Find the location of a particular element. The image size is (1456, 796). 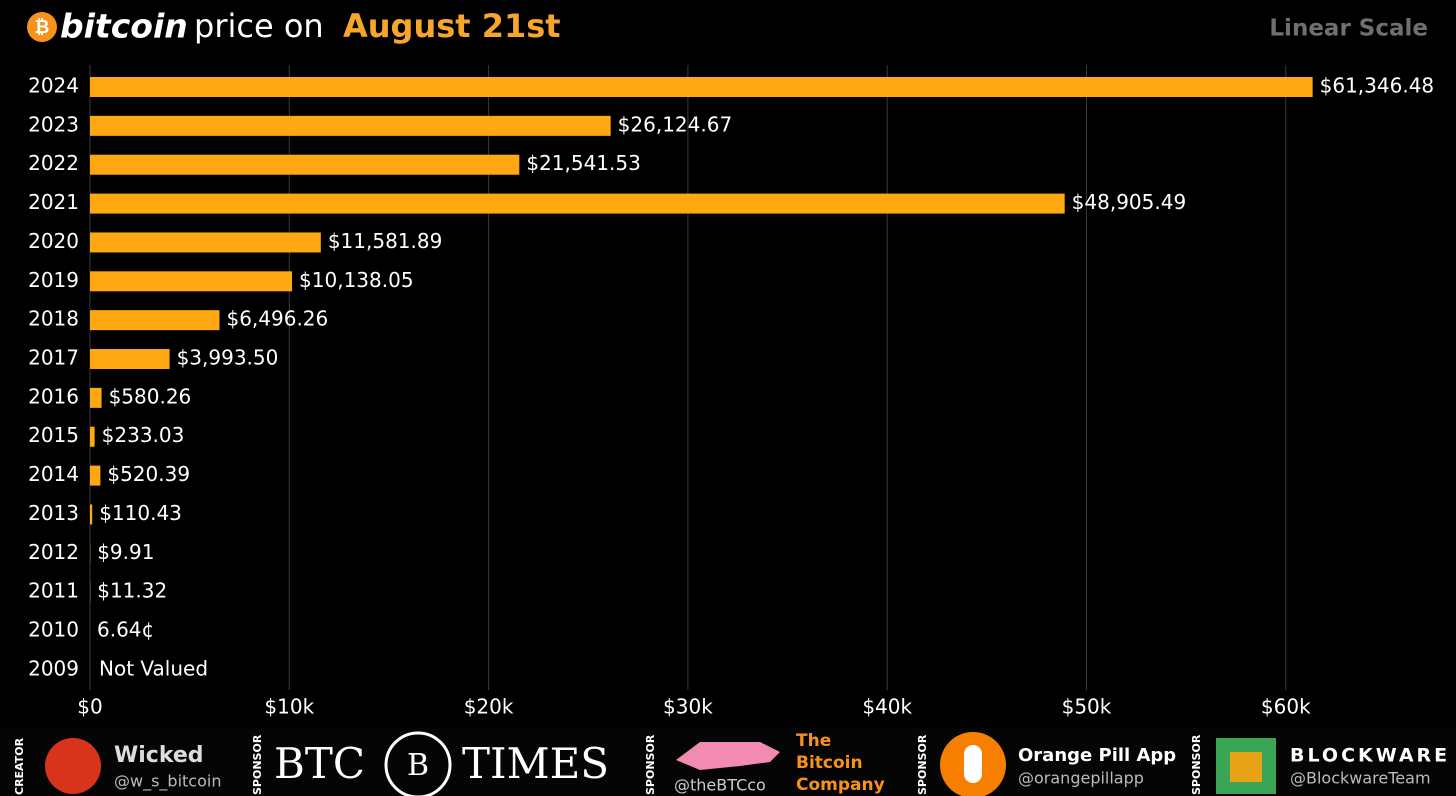

sponsor-name: BTC is located at coordinates (319, 763).